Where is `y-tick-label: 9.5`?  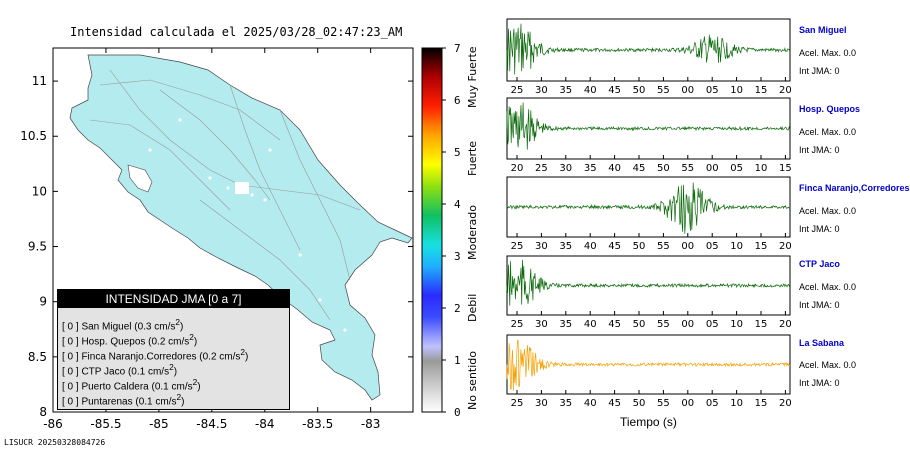
y-tick-label: 9.5 is located at coordinates (37, 247).